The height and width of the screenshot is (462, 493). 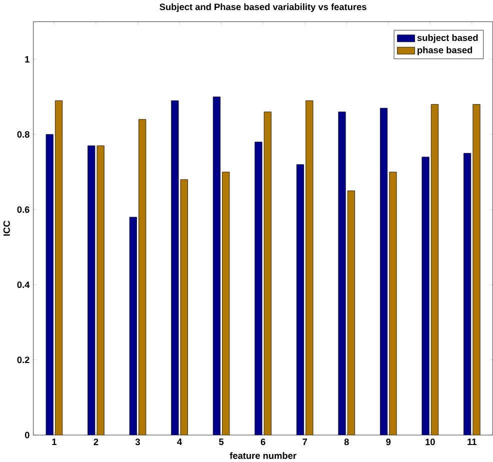 What do you see at coordinates (304, 441) in the screenshot?
I see `x-tick-label: 7` at bounding box center [304, 441].